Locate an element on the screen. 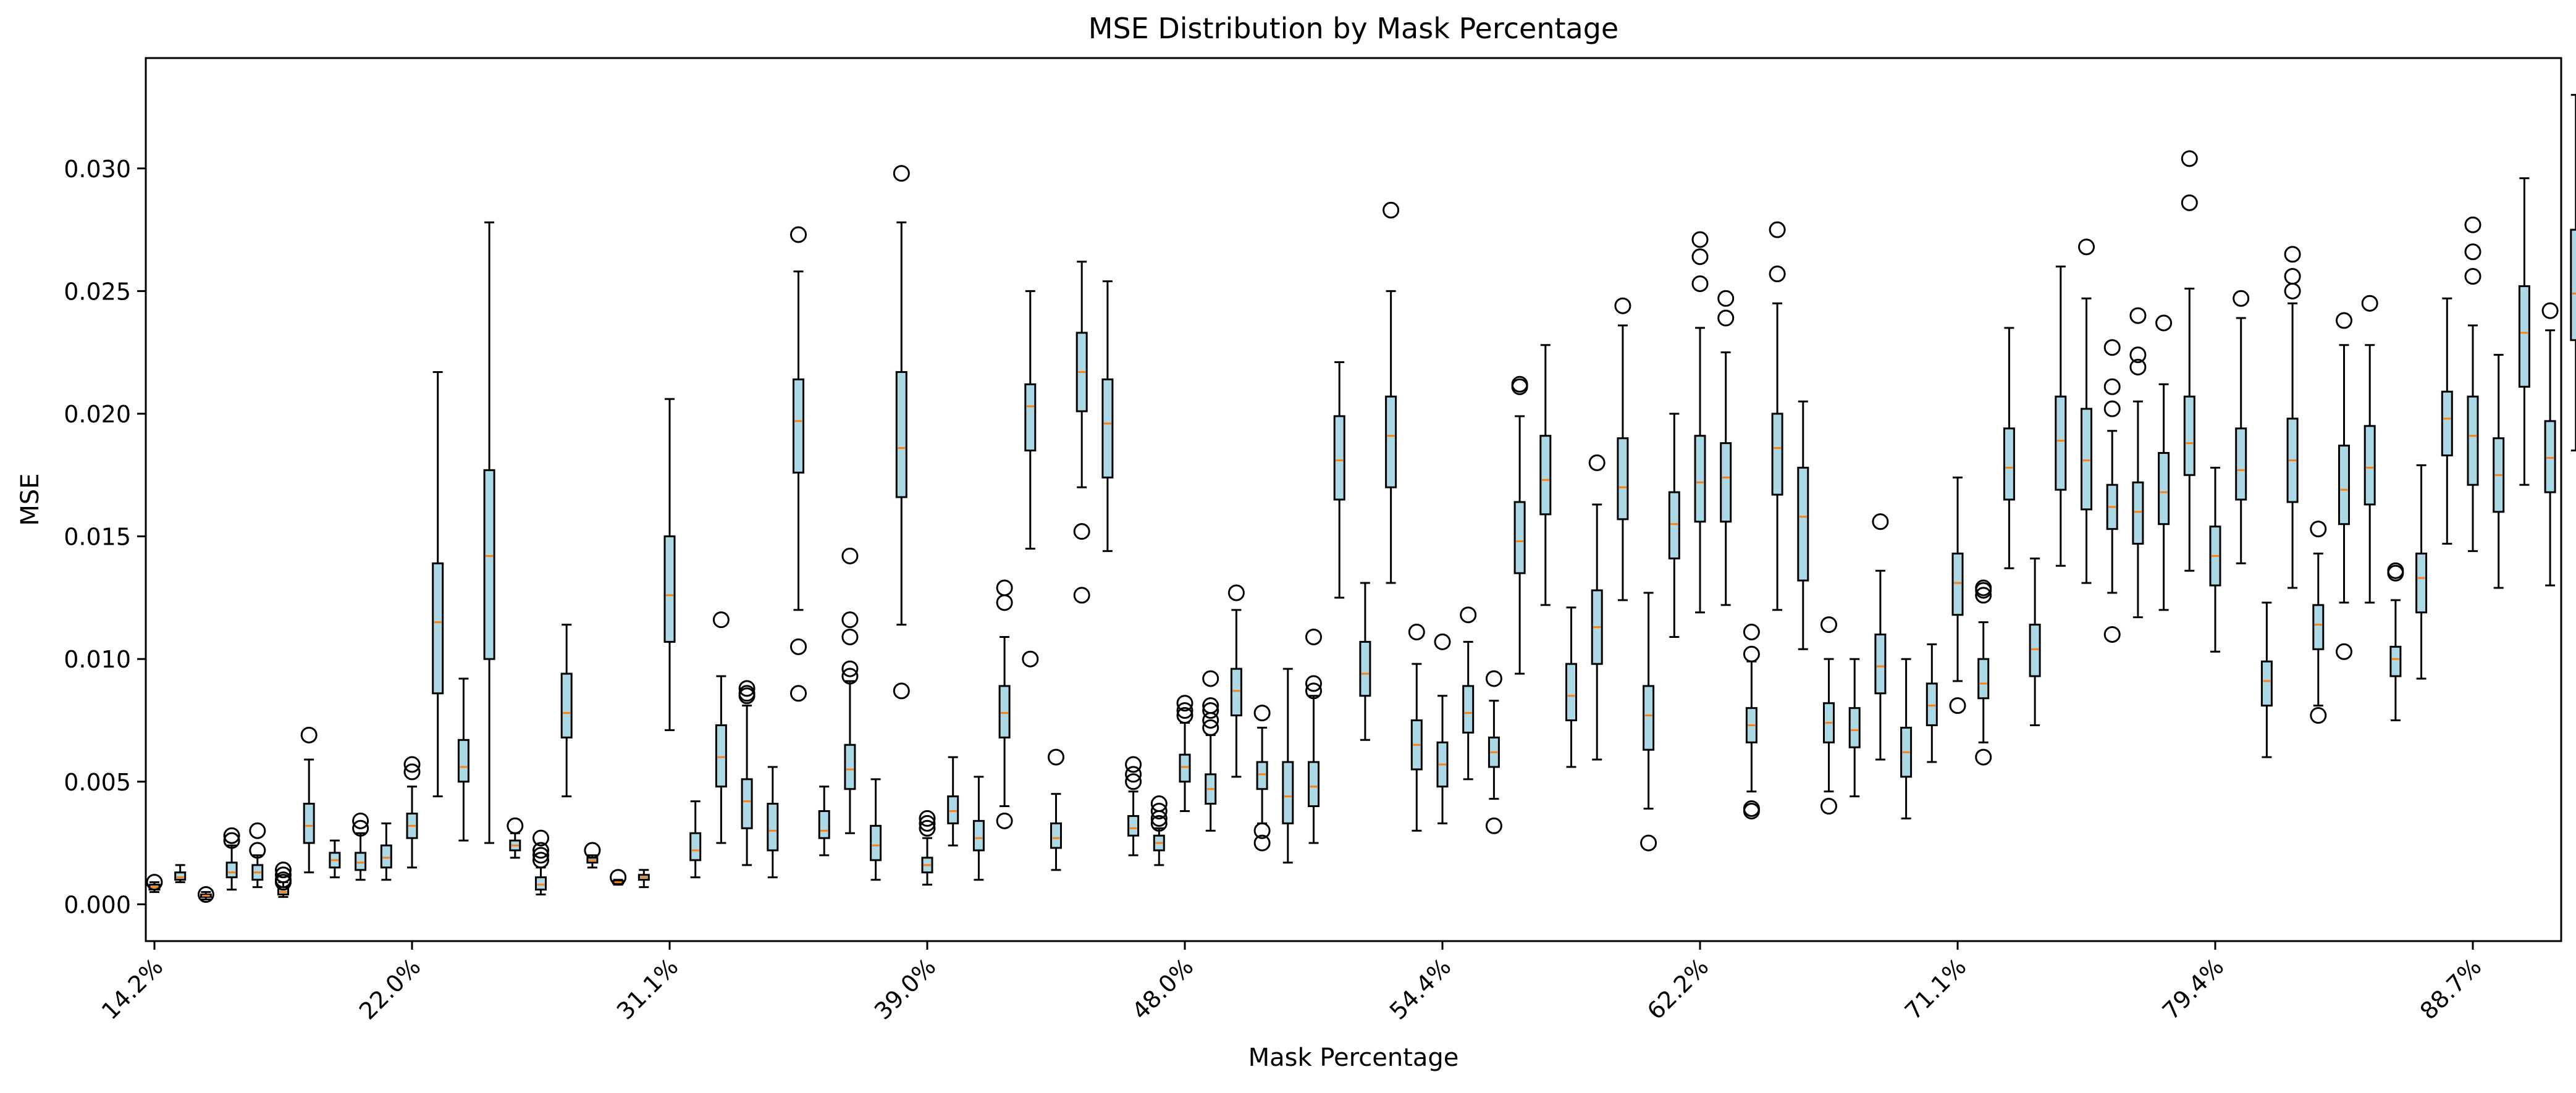 The height and width of the screenshot is (1093, 2576). y-tick-label: 0.005 is located at coordinates (97, 782).